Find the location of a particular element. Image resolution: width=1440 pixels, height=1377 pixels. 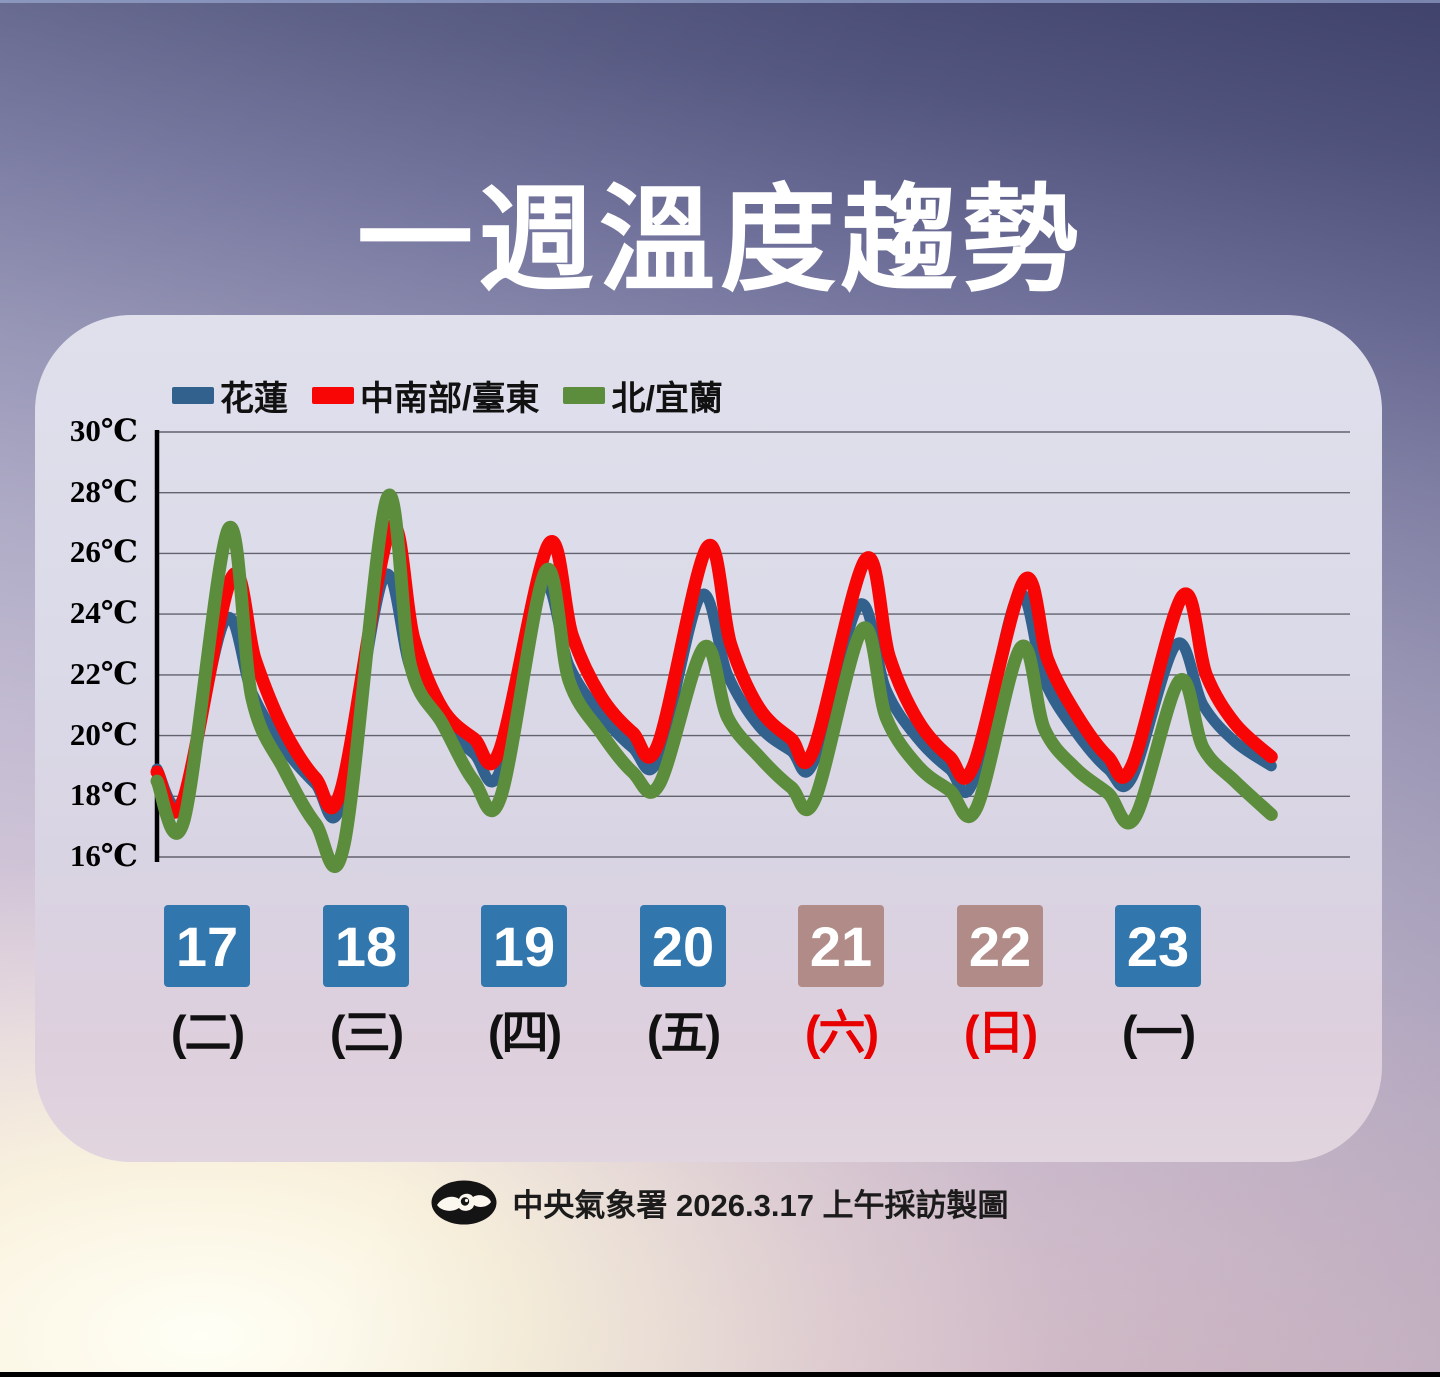

page-title: 一週溫度趨勢 is located at coordinates (720, 240).